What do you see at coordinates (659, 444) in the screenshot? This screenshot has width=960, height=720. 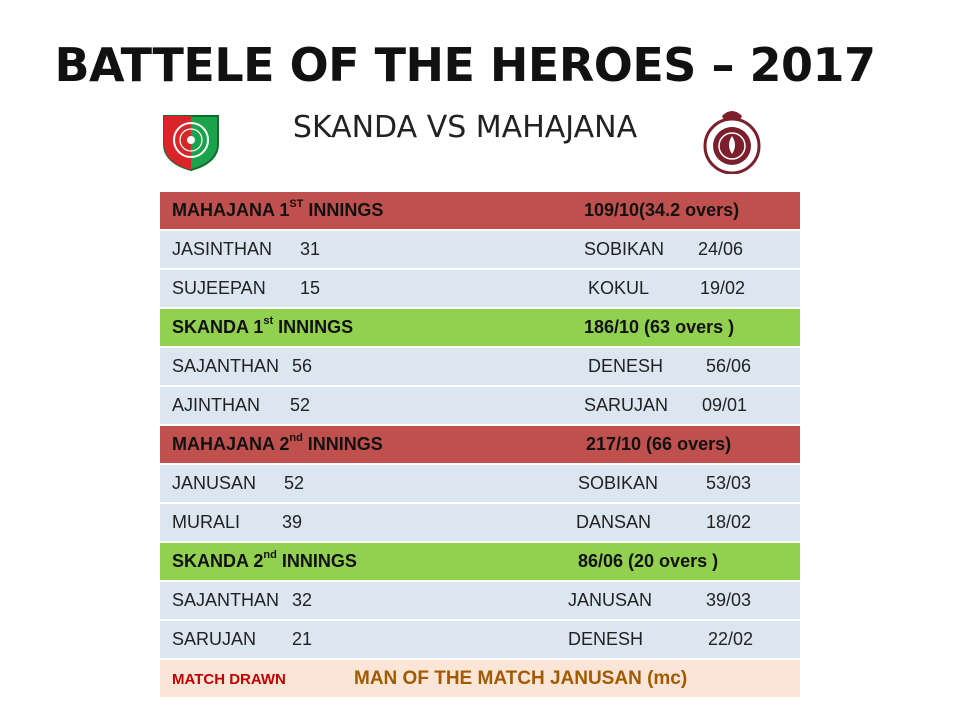 I see `innings-score: 217/10 (66 overs)` at bounding box center [659, 444].